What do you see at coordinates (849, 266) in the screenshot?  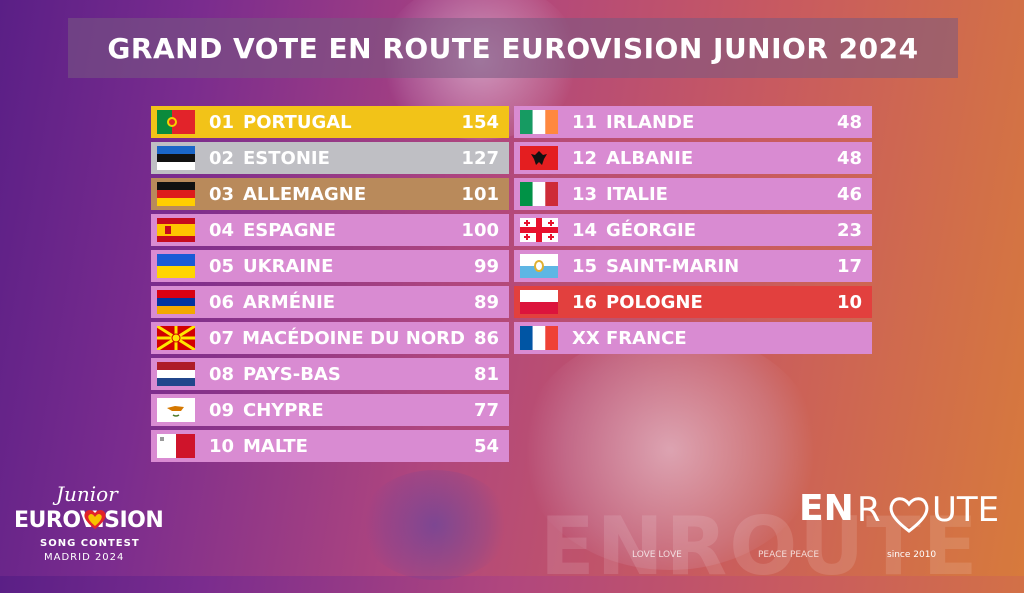 I see `country-score: 17` at bounding box center [849, 266].